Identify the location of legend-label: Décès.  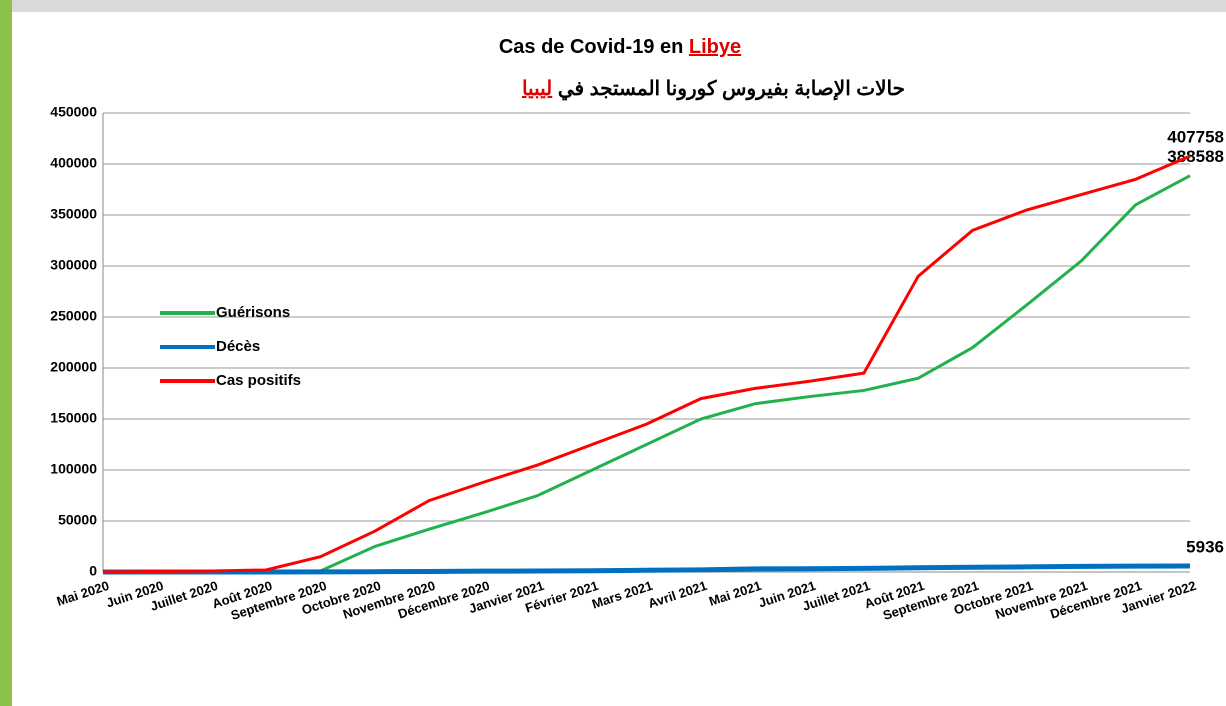
(238, 346).